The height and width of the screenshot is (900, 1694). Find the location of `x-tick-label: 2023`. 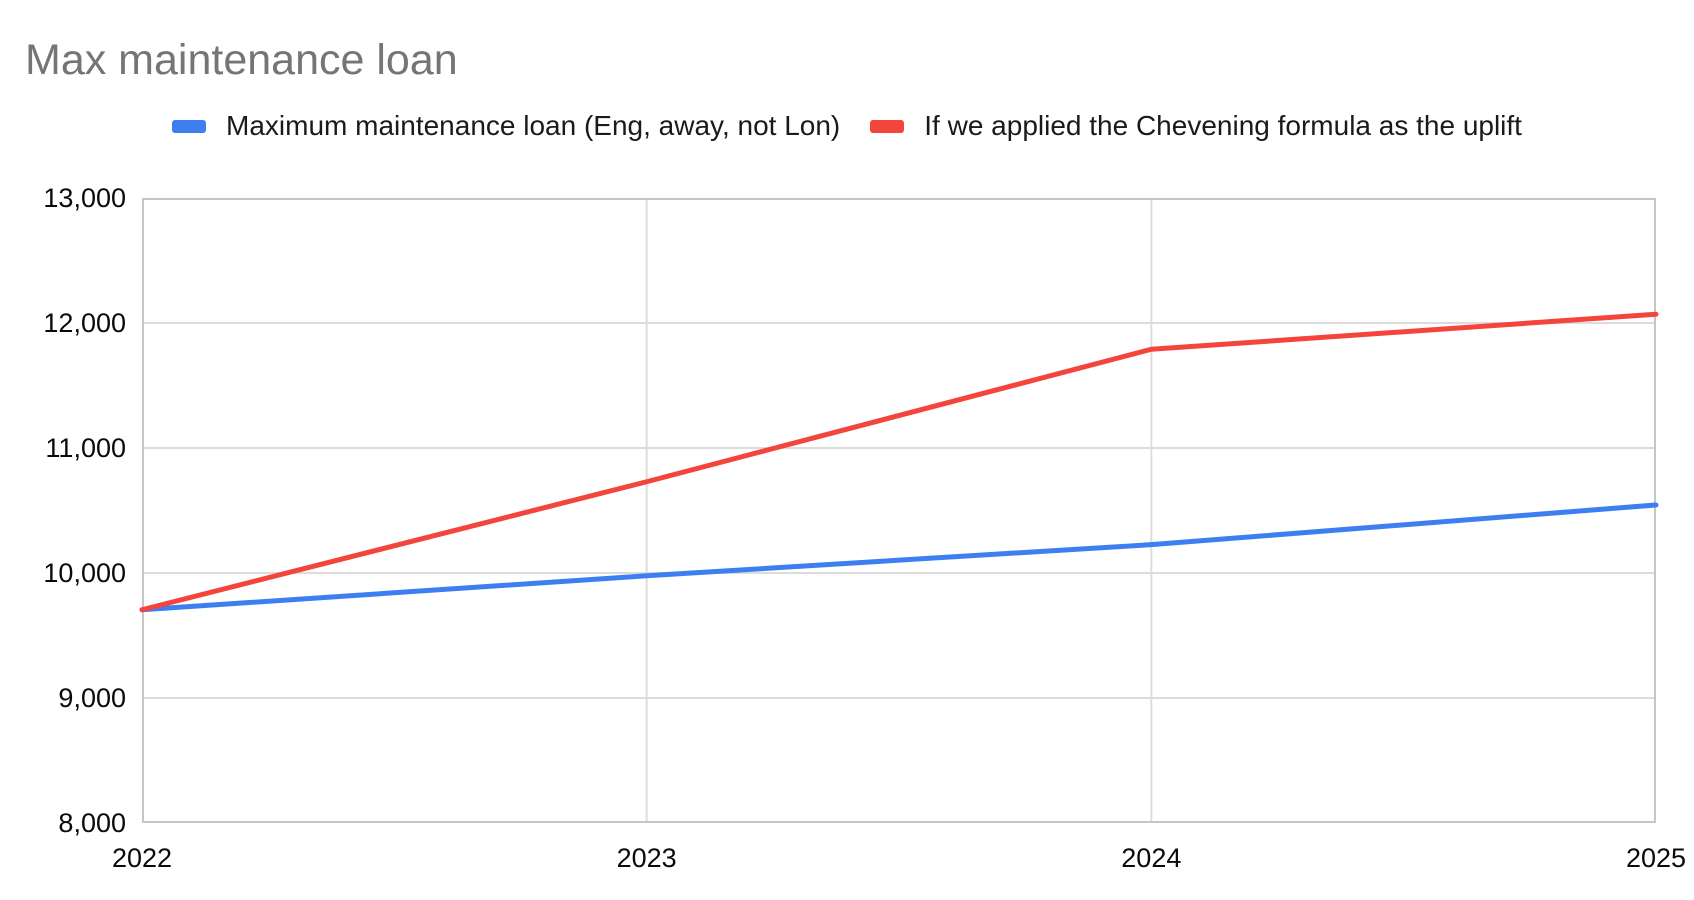

x-tick-label: 2023 is located at coordinates (646, 858).